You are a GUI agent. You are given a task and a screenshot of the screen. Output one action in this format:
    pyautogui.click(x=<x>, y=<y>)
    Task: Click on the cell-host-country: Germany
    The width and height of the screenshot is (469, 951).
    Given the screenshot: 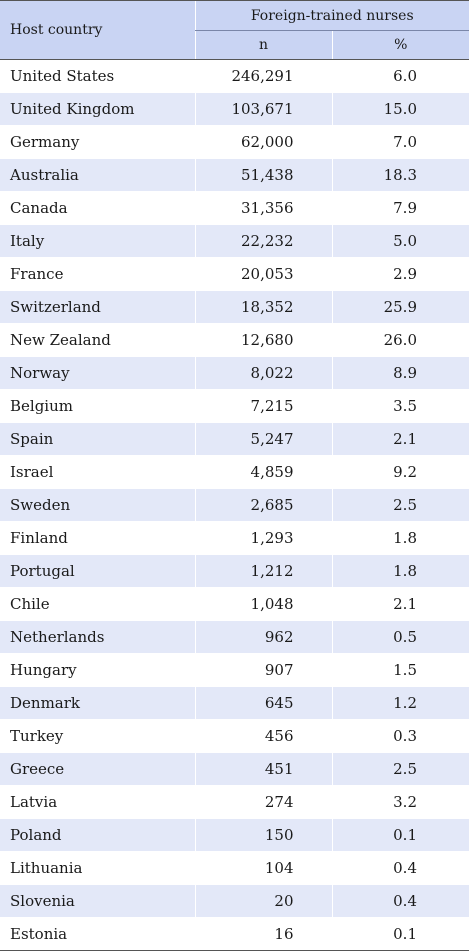 What is the action you would take?
    pyautogui.click(x=97, y=142)
    